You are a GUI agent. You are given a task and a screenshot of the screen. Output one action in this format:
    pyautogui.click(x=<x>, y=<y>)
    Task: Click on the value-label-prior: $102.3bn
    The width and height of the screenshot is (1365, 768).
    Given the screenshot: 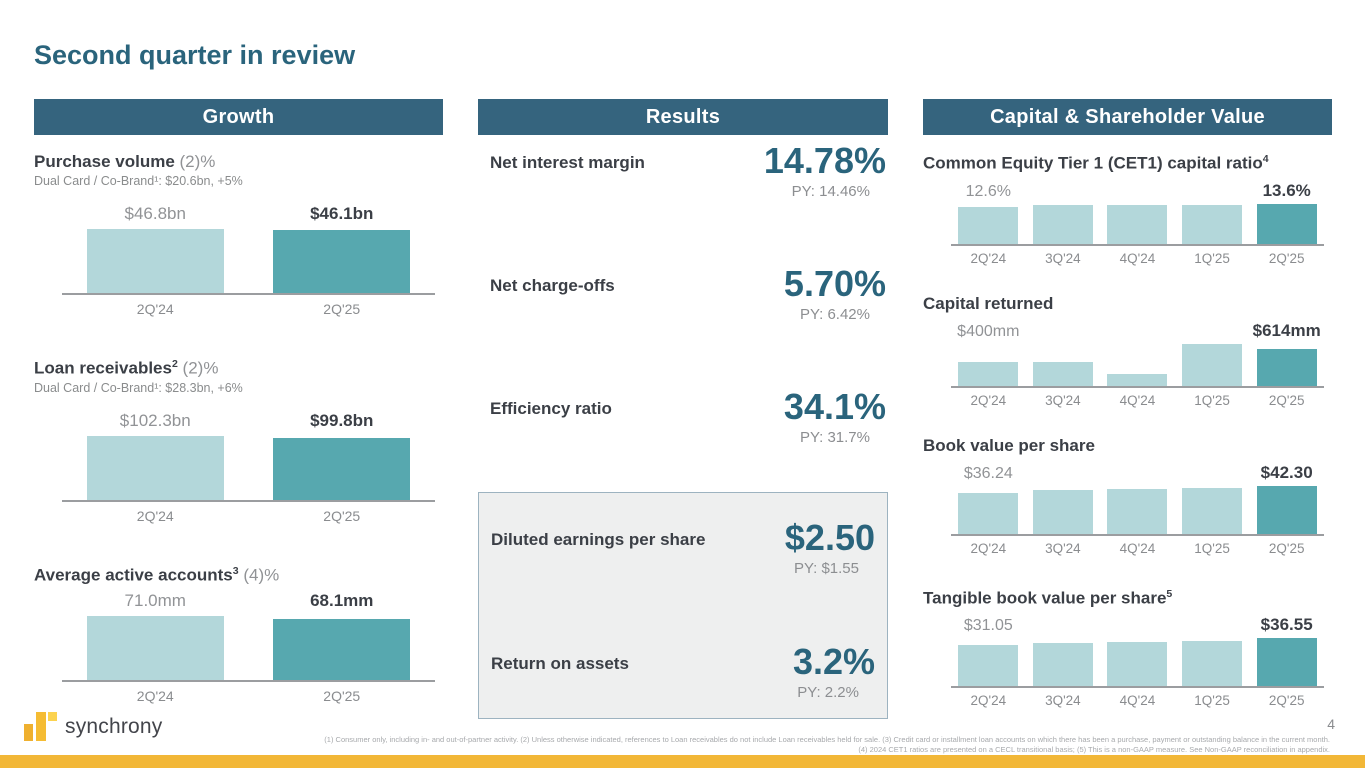 What is the action you would take?
    pyautogui.click(x=155, y=420)
    